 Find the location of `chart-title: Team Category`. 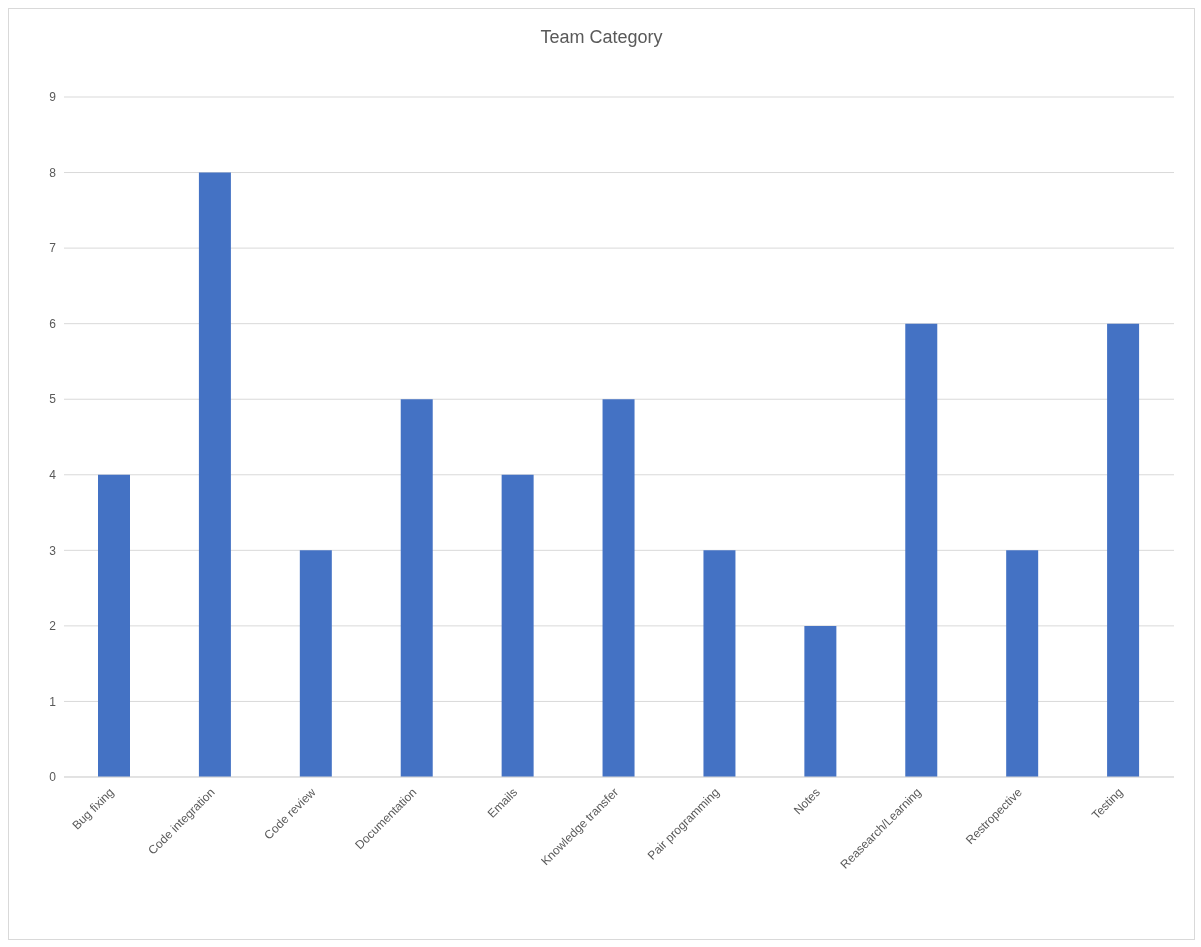

chart-title: Team Category is located at coordinates (601, 37).